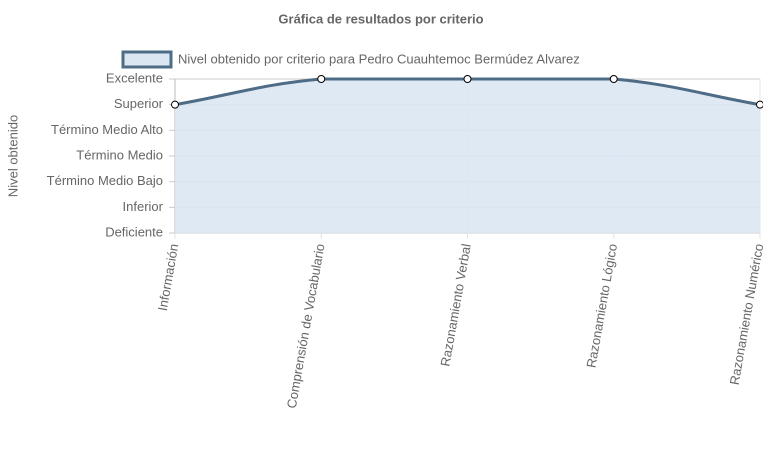  What do you see at coordinates (12, 156) in the screenshot?
I see `y-axis-label: Nivel obtenido` at bounding box center [12, 156].